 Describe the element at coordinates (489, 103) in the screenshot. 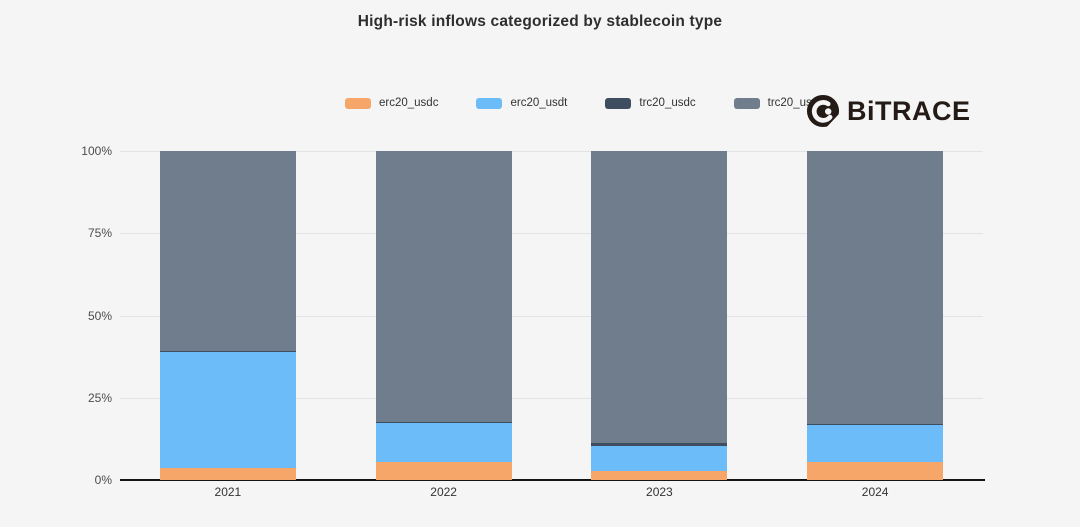

I see `legend-swatch-erc20_usdt` at that location.